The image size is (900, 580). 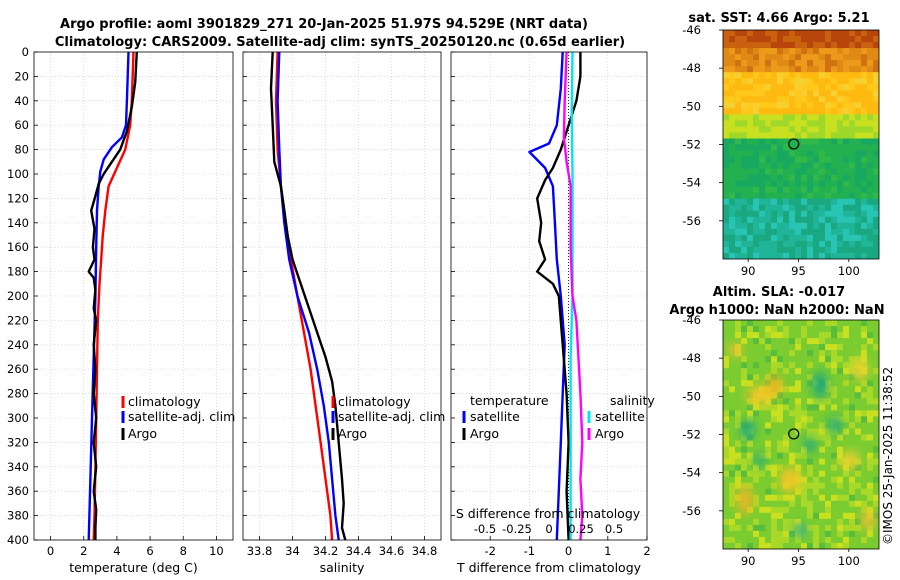 I want to click on x-tick-label: -1, so click(x=529, y=551).